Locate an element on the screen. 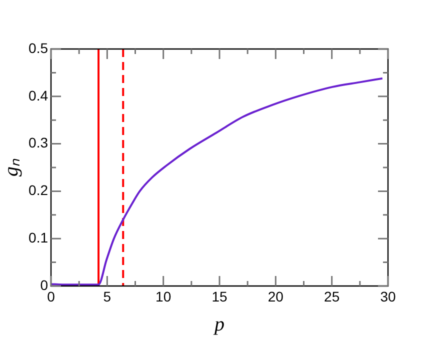 This screenshot has height=337, width=436. y-tick-label: 0.5 is located at coordinates (38, 48).